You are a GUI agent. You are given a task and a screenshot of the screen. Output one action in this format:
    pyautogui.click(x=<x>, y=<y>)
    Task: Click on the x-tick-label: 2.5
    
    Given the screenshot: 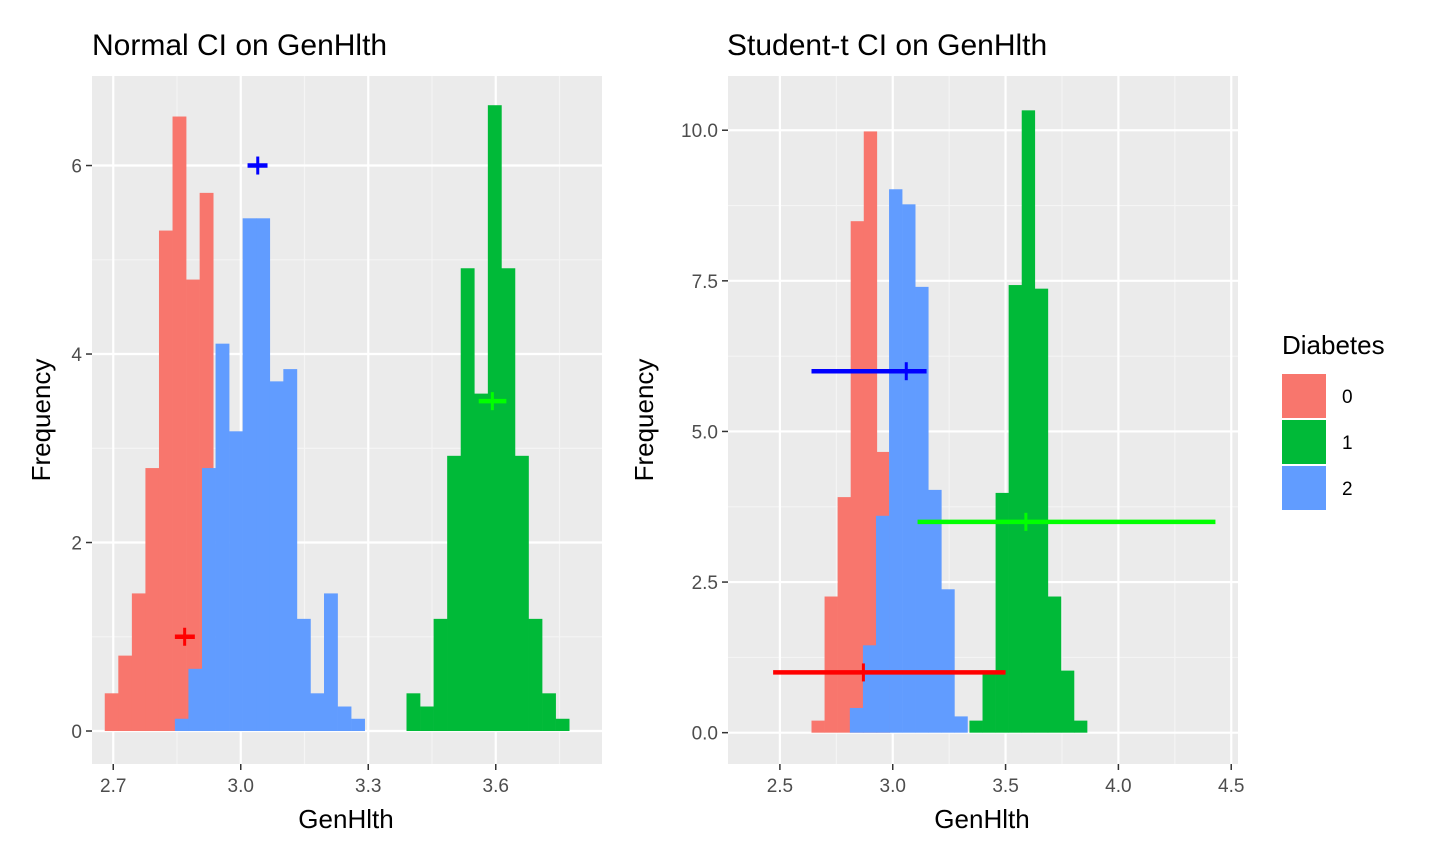 What is the action you would take?
    pyautogui.click(x=780, y=786)
    